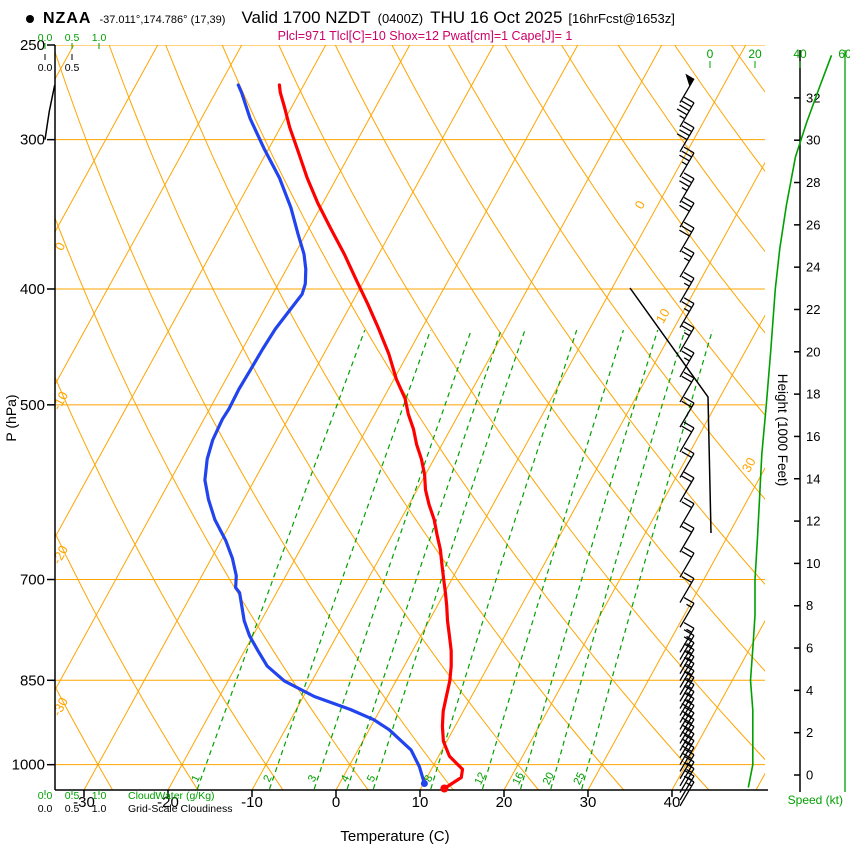 The width and height of the screenshot is (850, 860). What do you see at coordinates (710, 54) in the screenshot?
I see `speed-tick-label: 0` at bounding box center [710, 54].